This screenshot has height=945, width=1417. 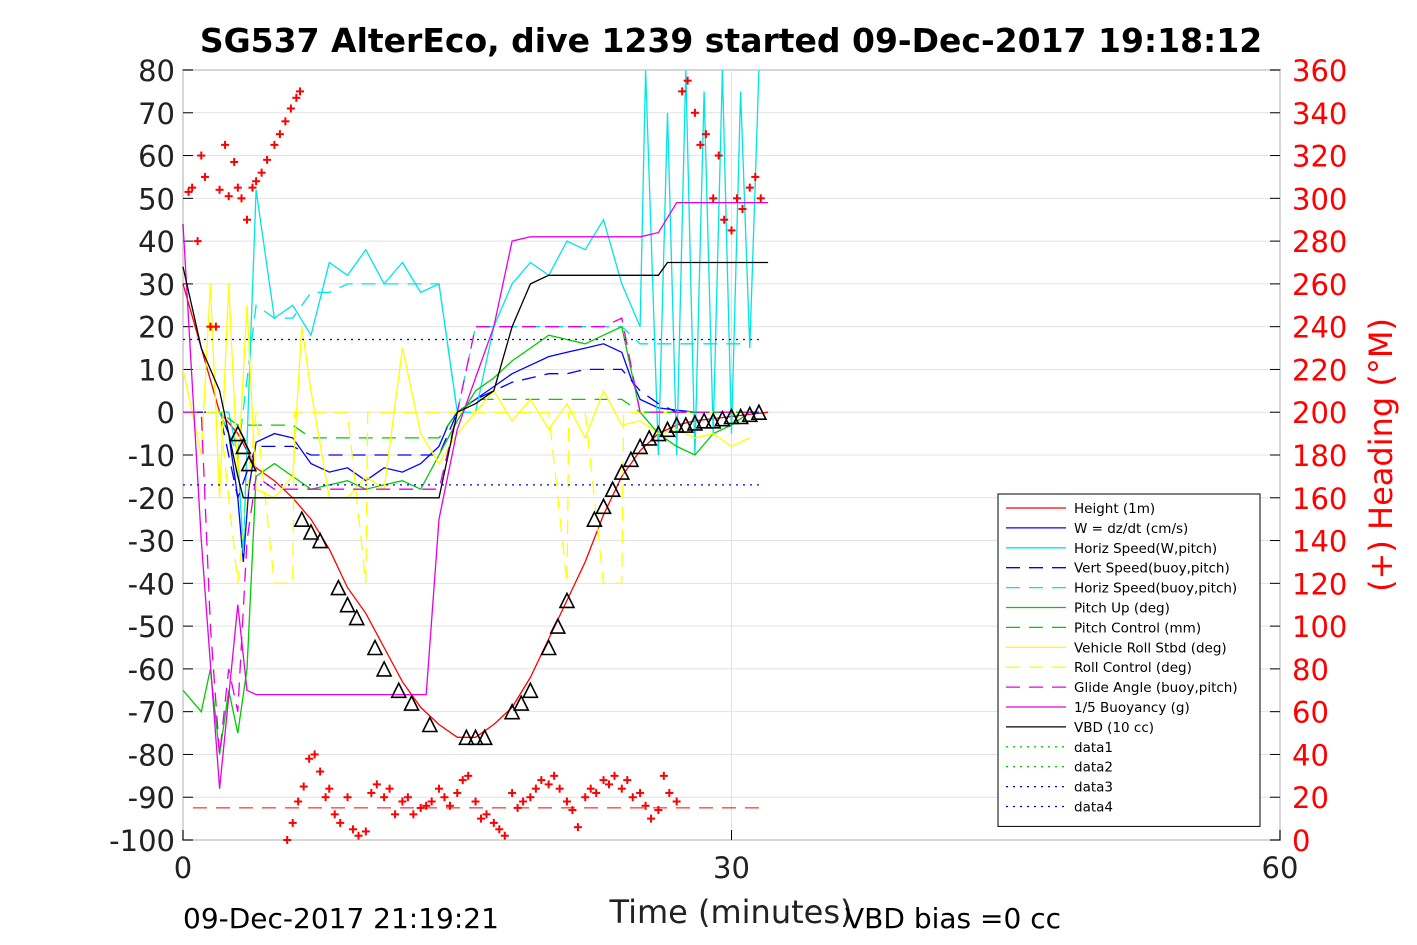 I want to click on legend-label: Pitch Control (mm), so click(x=1137, y=628).